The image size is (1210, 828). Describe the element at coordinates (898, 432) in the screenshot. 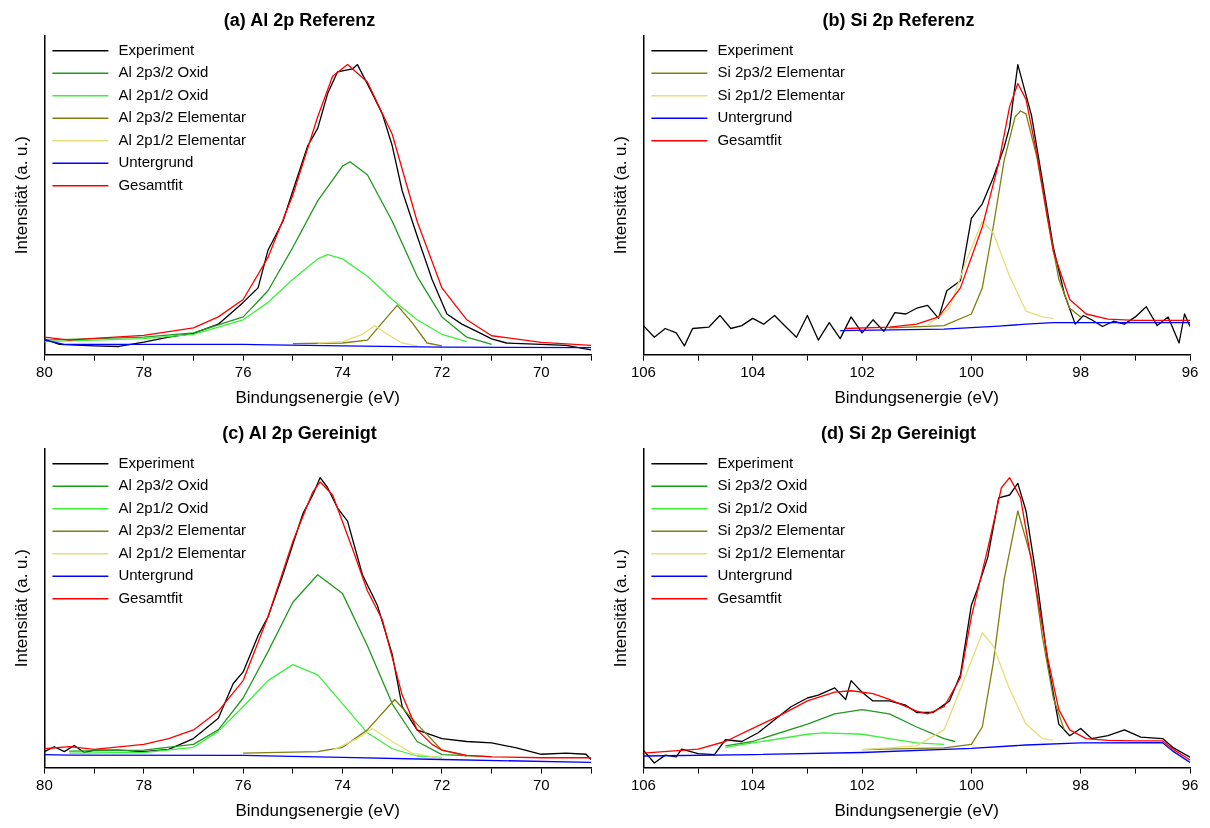

I see `chart-title: (d) Si 2p Gereinigt` at that location.